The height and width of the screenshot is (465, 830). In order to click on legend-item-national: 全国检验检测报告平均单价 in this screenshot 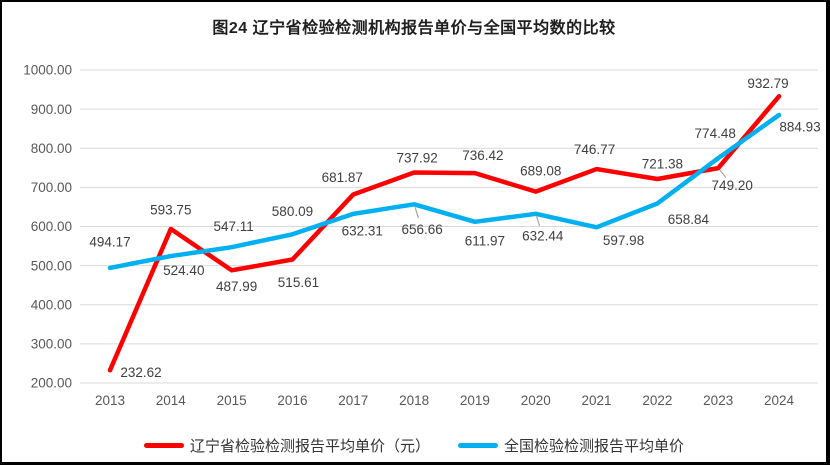, I will do `click(571, 445)`.